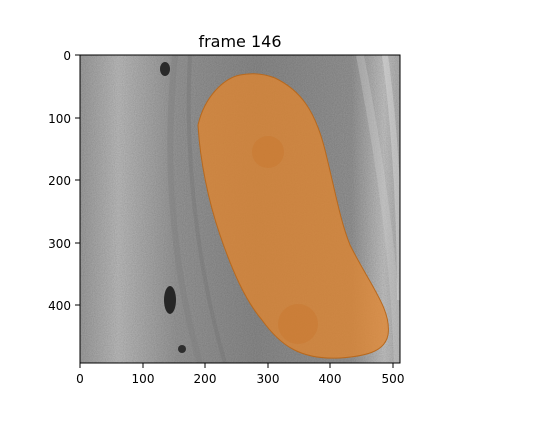 The image size is (536, 441). I want to click on y-axis: 0 100 200 300 400, so click(64, 181).